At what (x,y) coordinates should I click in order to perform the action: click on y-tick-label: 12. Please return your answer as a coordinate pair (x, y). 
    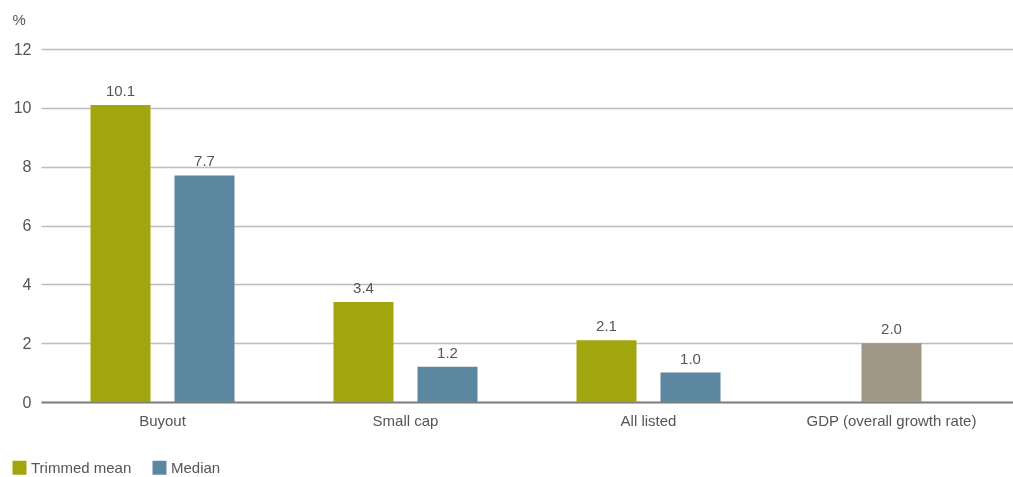
    Looking at the image, I should click on (22, 49).